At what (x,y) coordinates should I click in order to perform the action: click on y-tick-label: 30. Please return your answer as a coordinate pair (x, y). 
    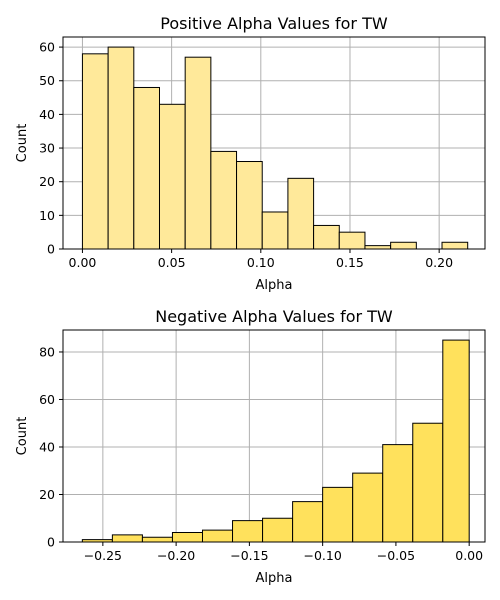
    Looking at the image, I should click on (47, 148).